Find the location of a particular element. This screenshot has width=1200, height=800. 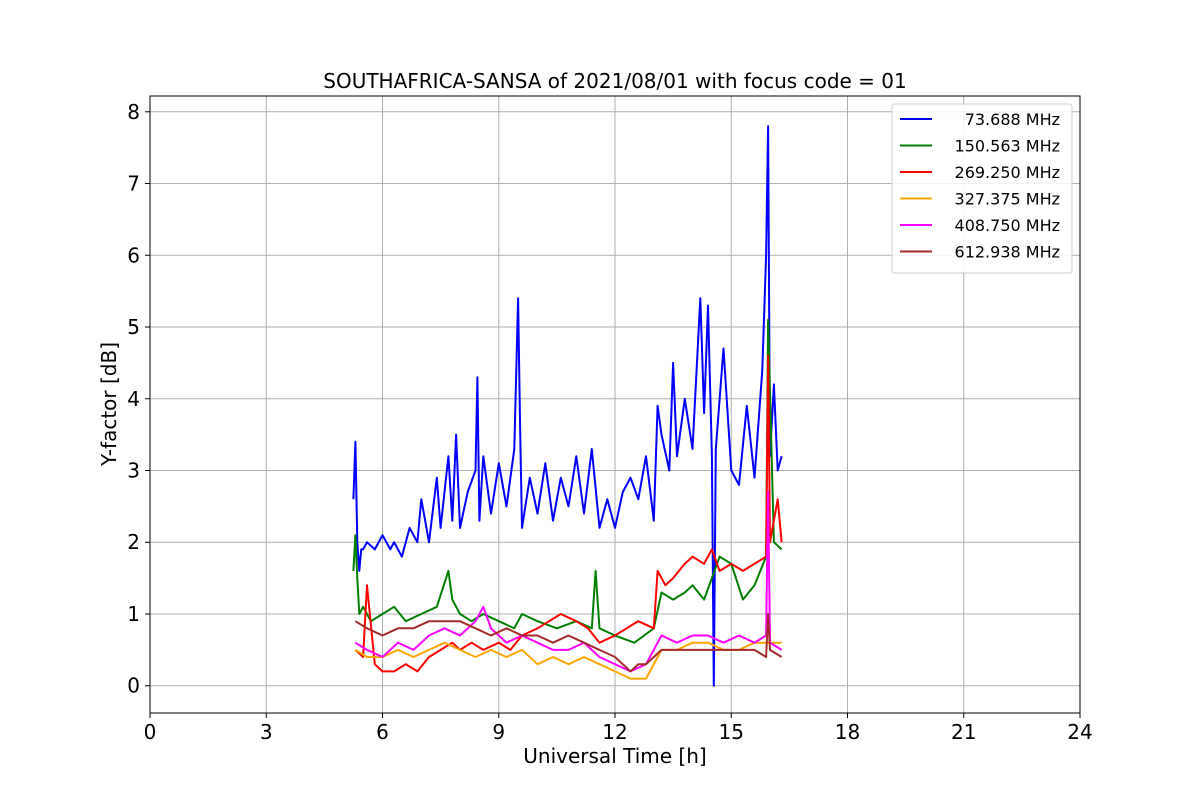

y-tick-label: 5 is located at coordinates (133, 327).